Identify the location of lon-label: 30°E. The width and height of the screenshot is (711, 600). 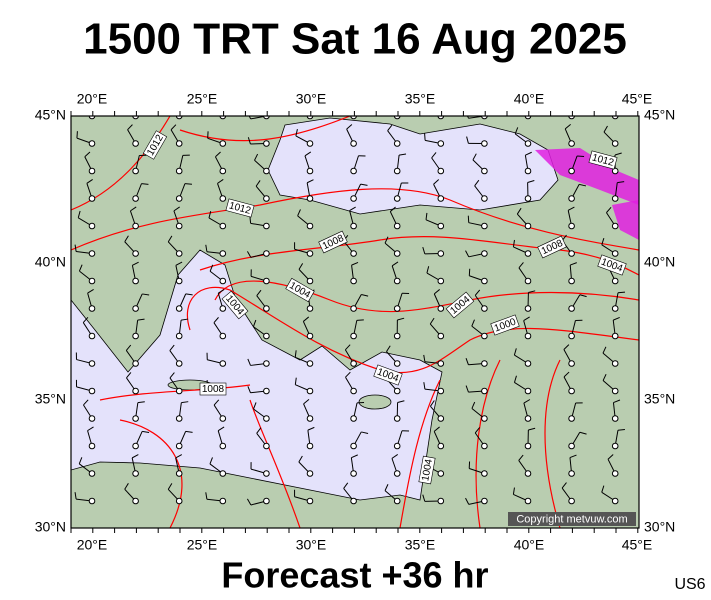
(311, 545).